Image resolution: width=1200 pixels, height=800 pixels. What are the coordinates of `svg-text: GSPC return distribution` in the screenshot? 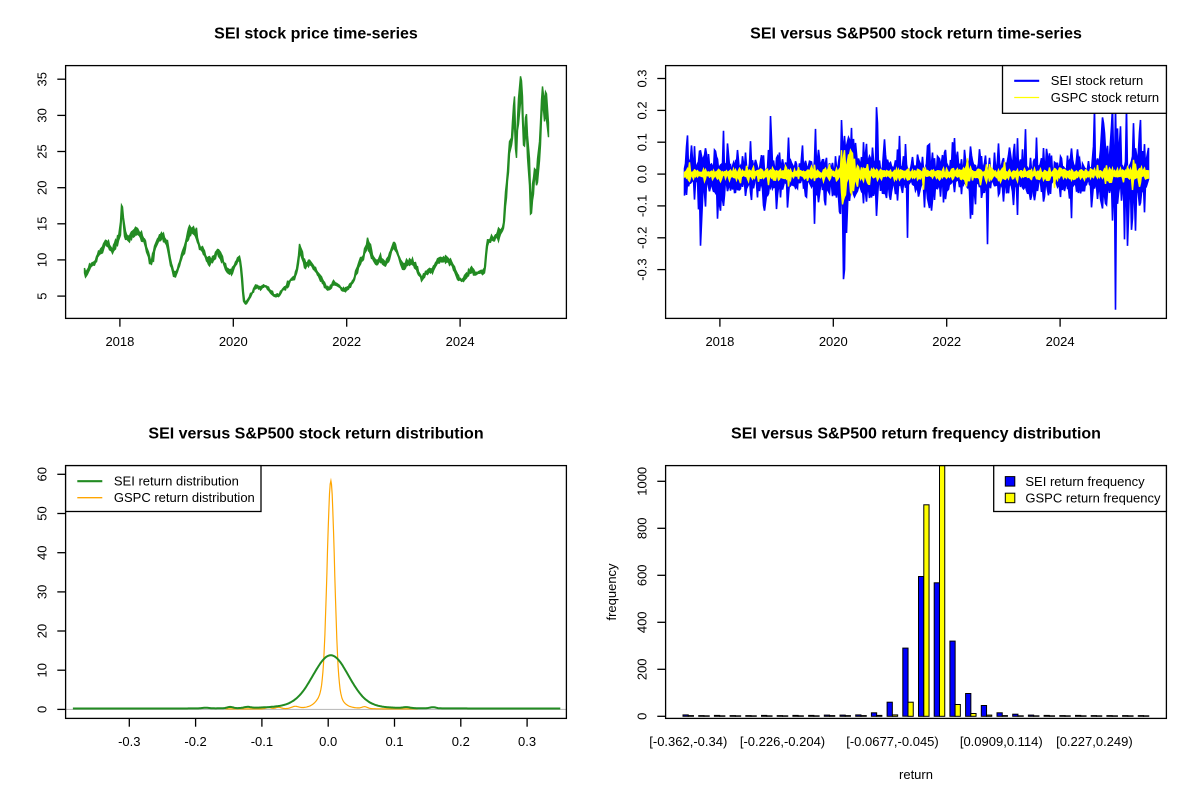 It's located at (184, 497).